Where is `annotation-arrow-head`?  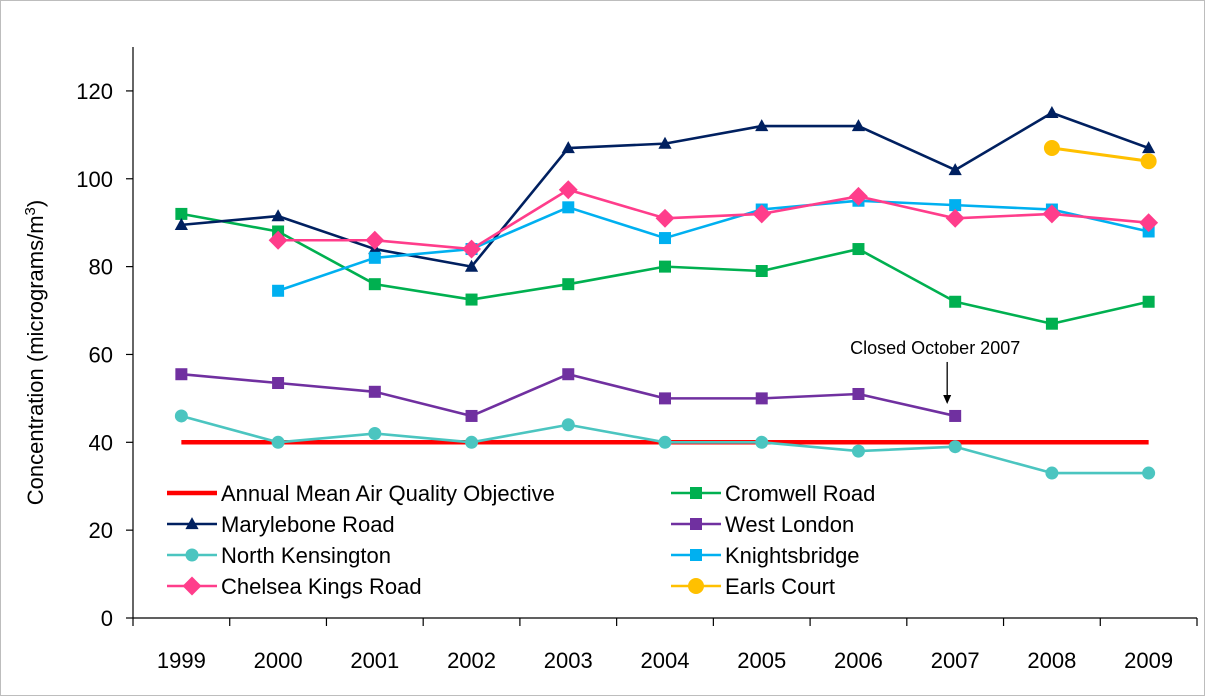 annotation-arrow-head is located at coordinates (947, 399).